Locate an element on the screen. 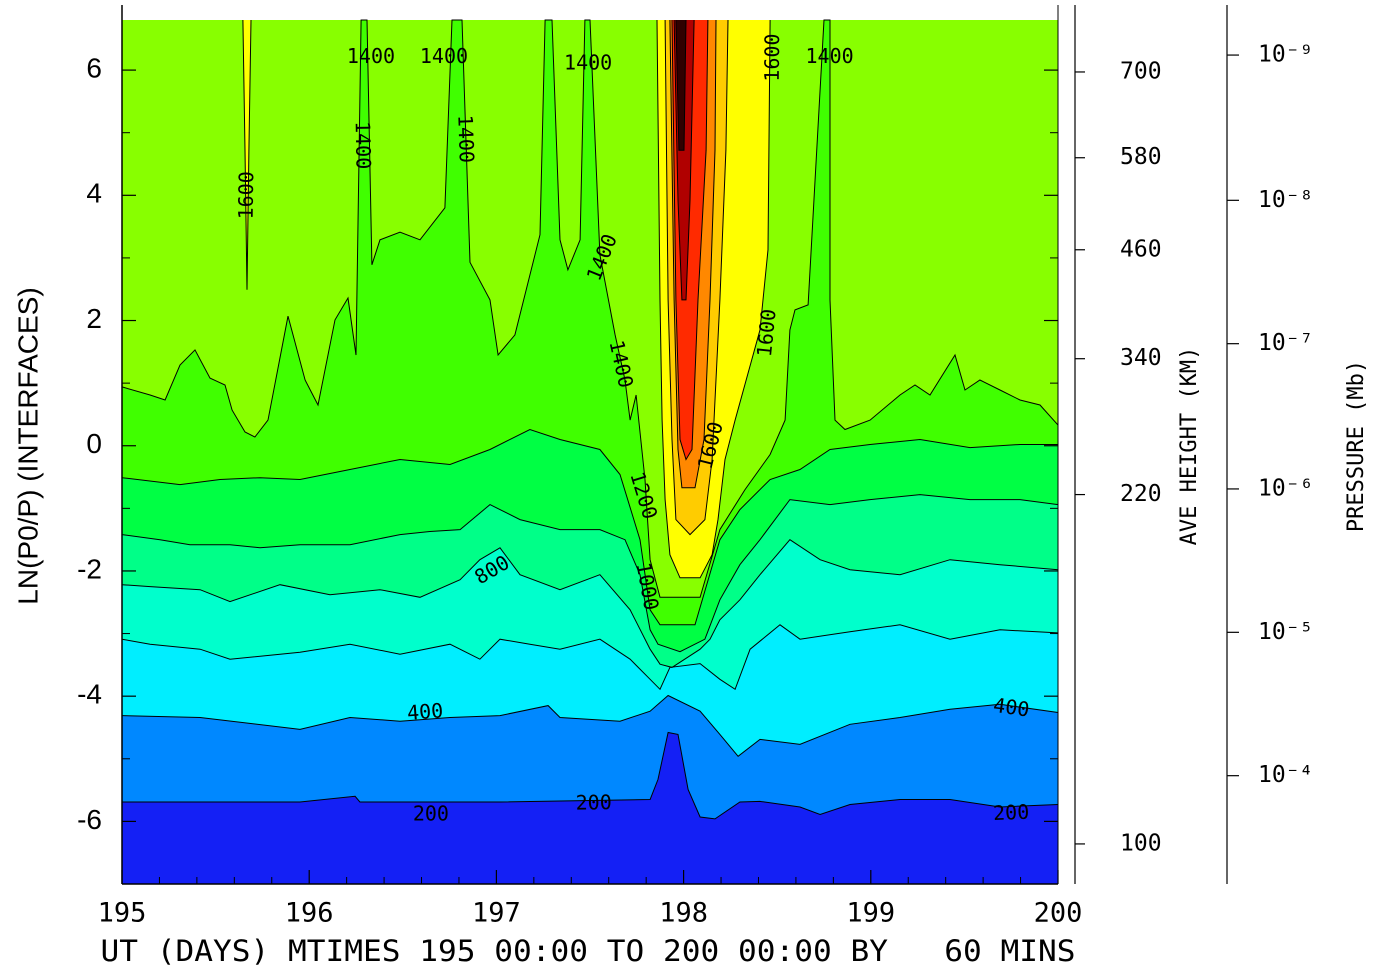 The height and width of the screenshot is (973, 1387). height-tick-label: 460 is located at coordinates (1141, 249).